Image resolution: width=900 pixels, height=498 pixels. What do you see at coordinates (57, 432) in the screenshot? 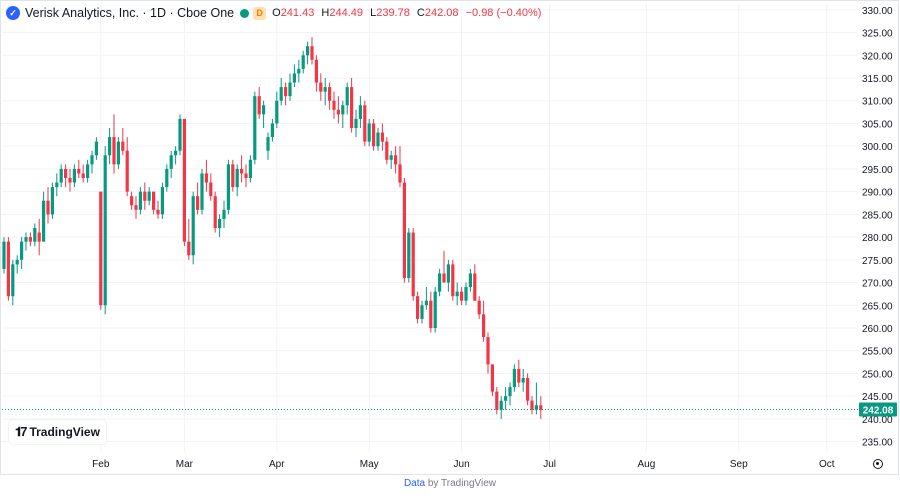
I see `tradingview-logo: 𝟏7 TradingView` at bounding box center [57, 432].